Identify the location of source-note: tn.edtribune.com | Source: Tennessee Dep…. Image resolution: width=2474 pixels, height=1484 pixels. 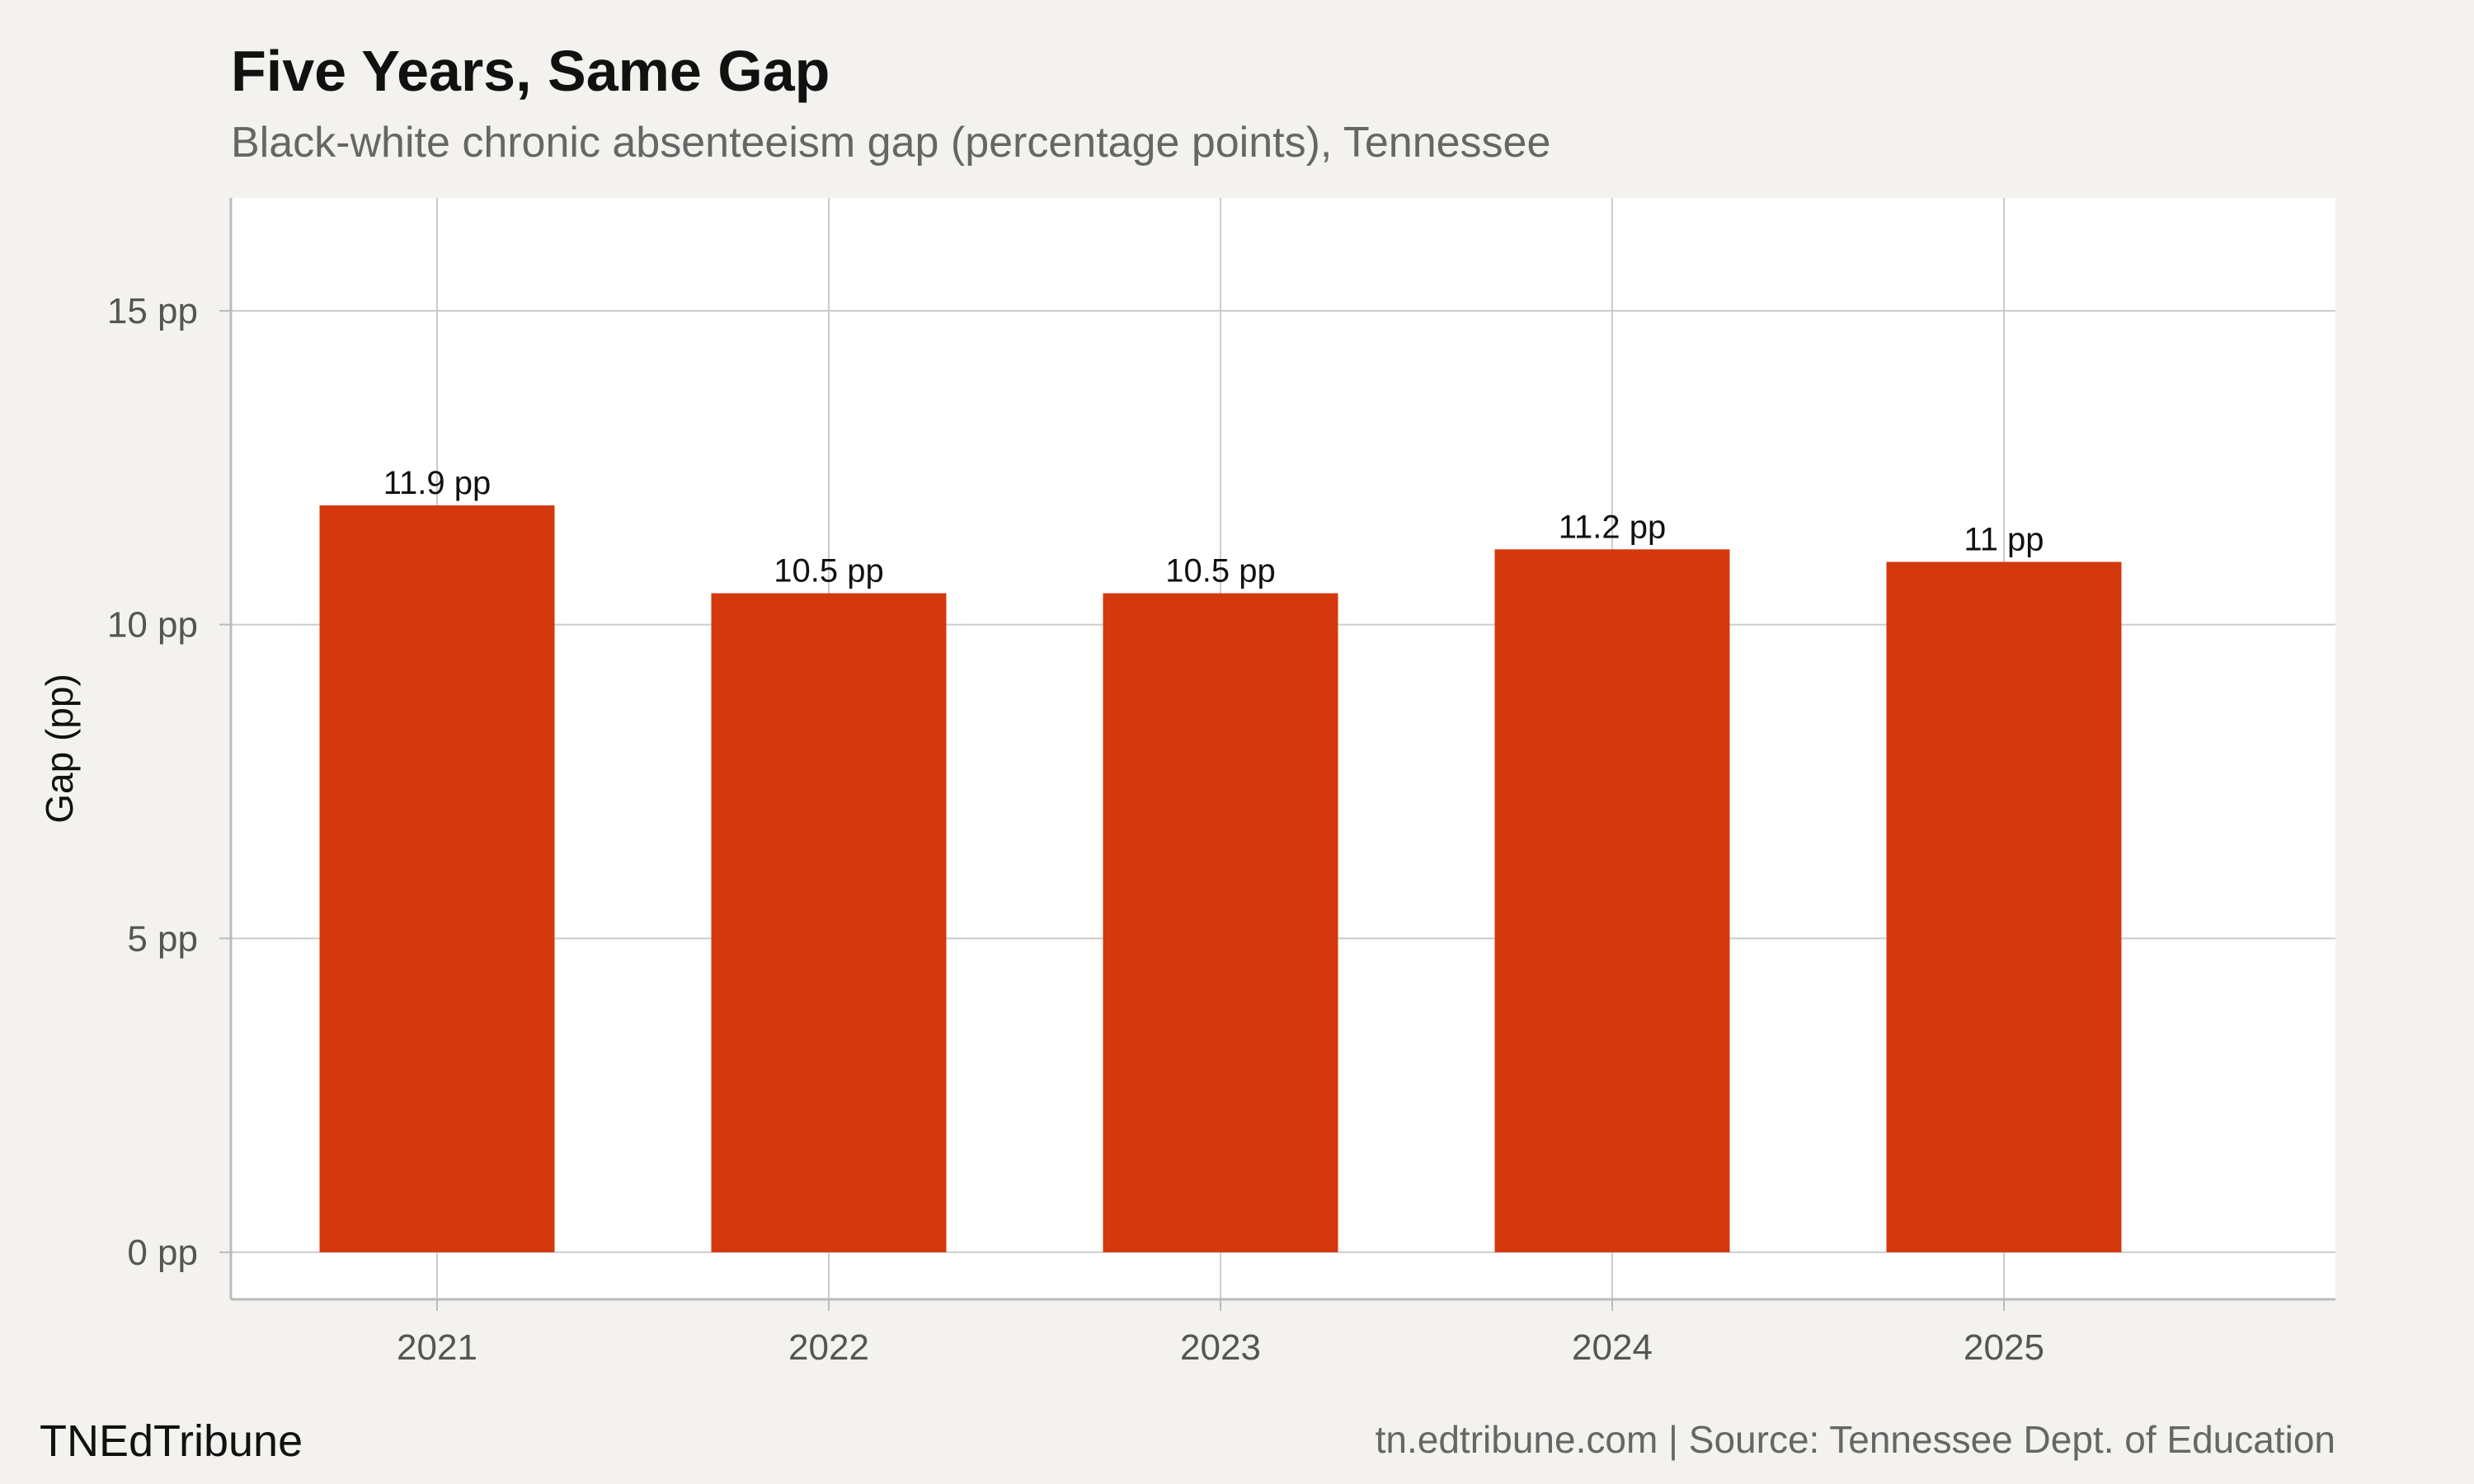
(1855, 1439).